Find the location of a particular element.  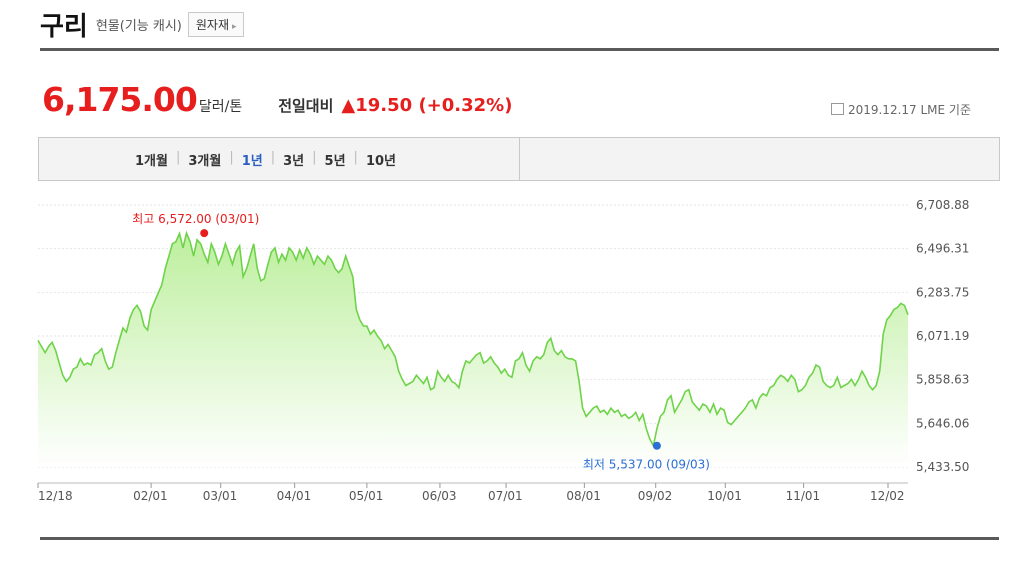

period-tabs: 1개월 | 3개월 | 1년 | 3년 | 5년 | 10년 is located at coordinates (519, 159).